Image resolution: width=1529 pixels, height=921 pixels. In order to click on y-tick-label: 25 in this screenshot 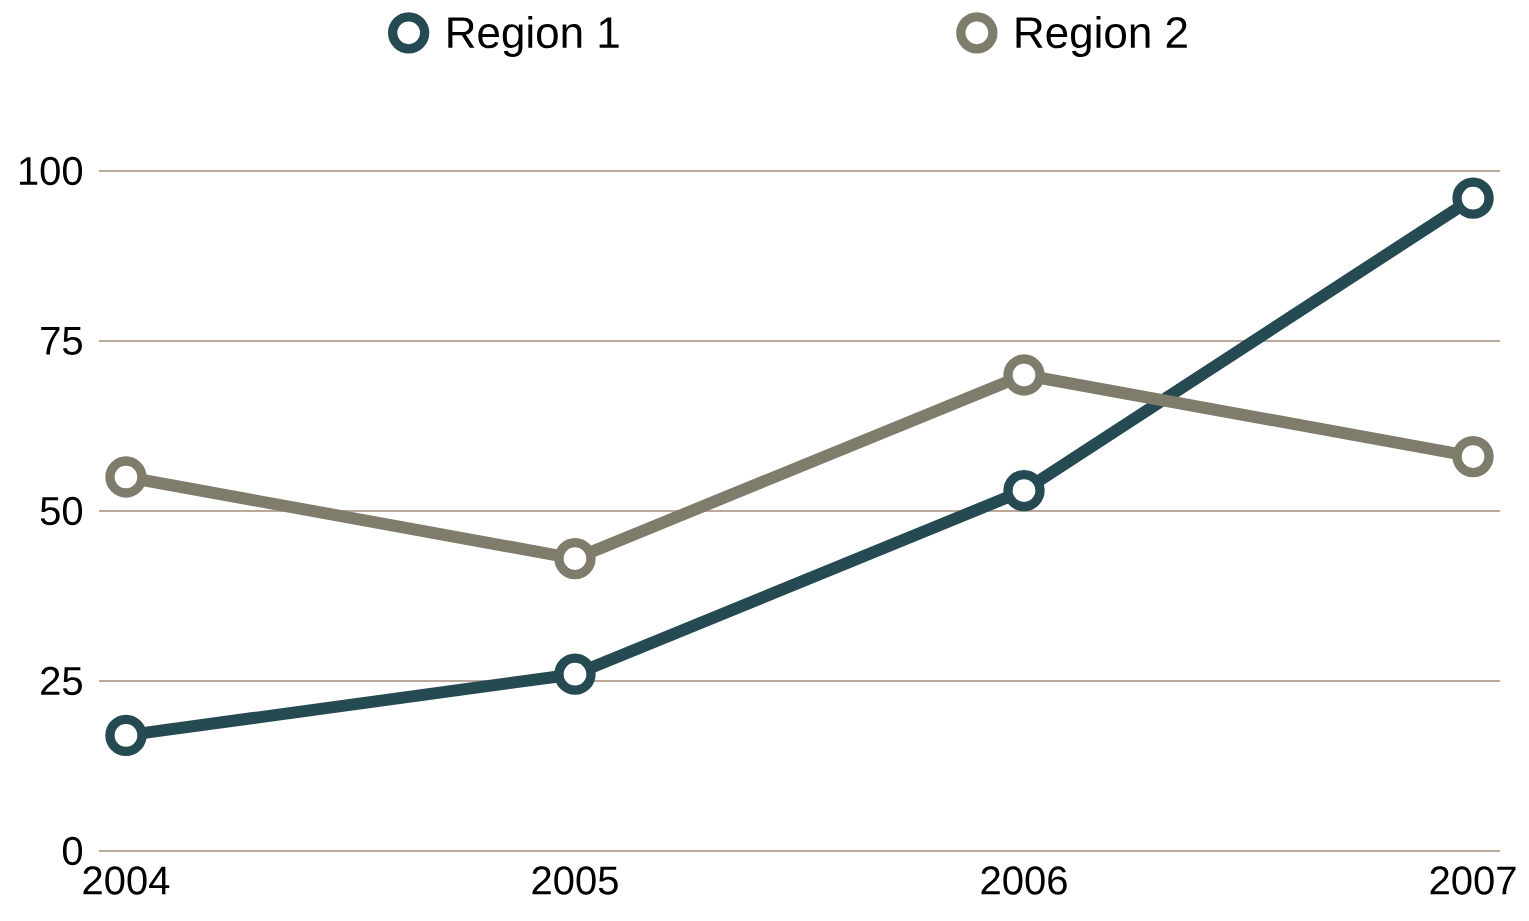, I will do `click(61, 681)`.